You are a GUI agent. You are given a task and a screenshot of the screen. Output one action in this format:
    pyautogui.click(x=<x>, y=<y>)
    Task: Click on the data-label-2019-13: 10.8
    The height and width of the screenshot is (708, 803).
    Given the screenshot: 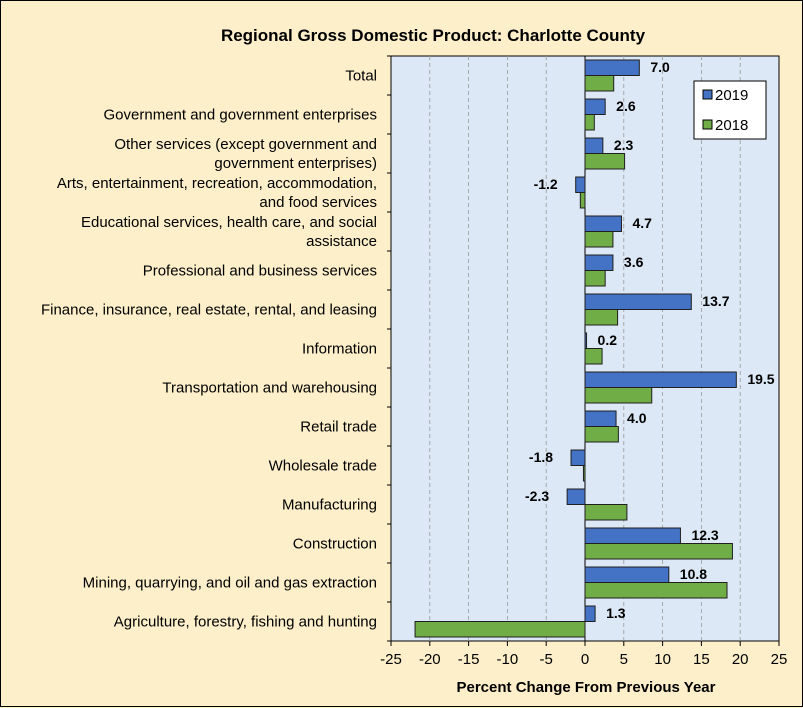 What is the action you would take?
    pyautogui.click(x=693, y=574)
    